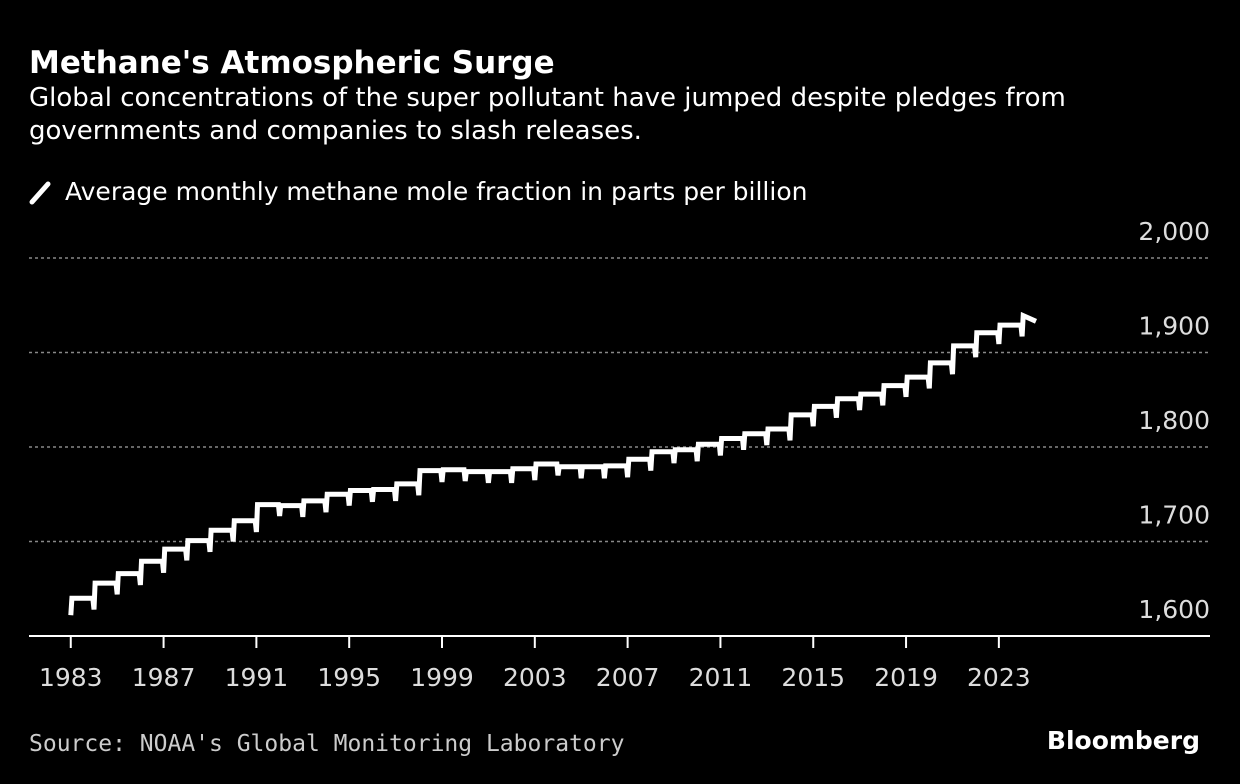  I want to click on x-tick-label: 1999, so click(442, 677).